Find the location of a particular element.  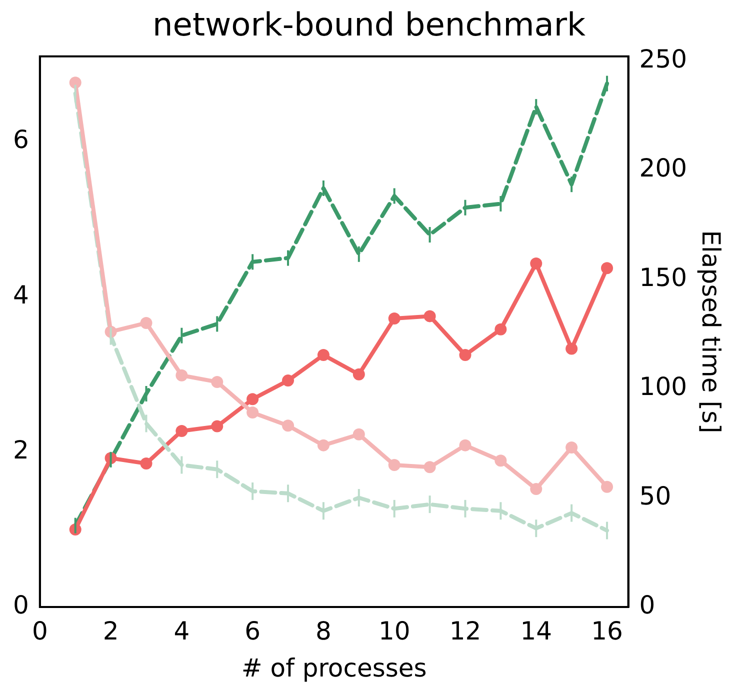

y-tick-label: 2 is located at coordinates (21, 449).